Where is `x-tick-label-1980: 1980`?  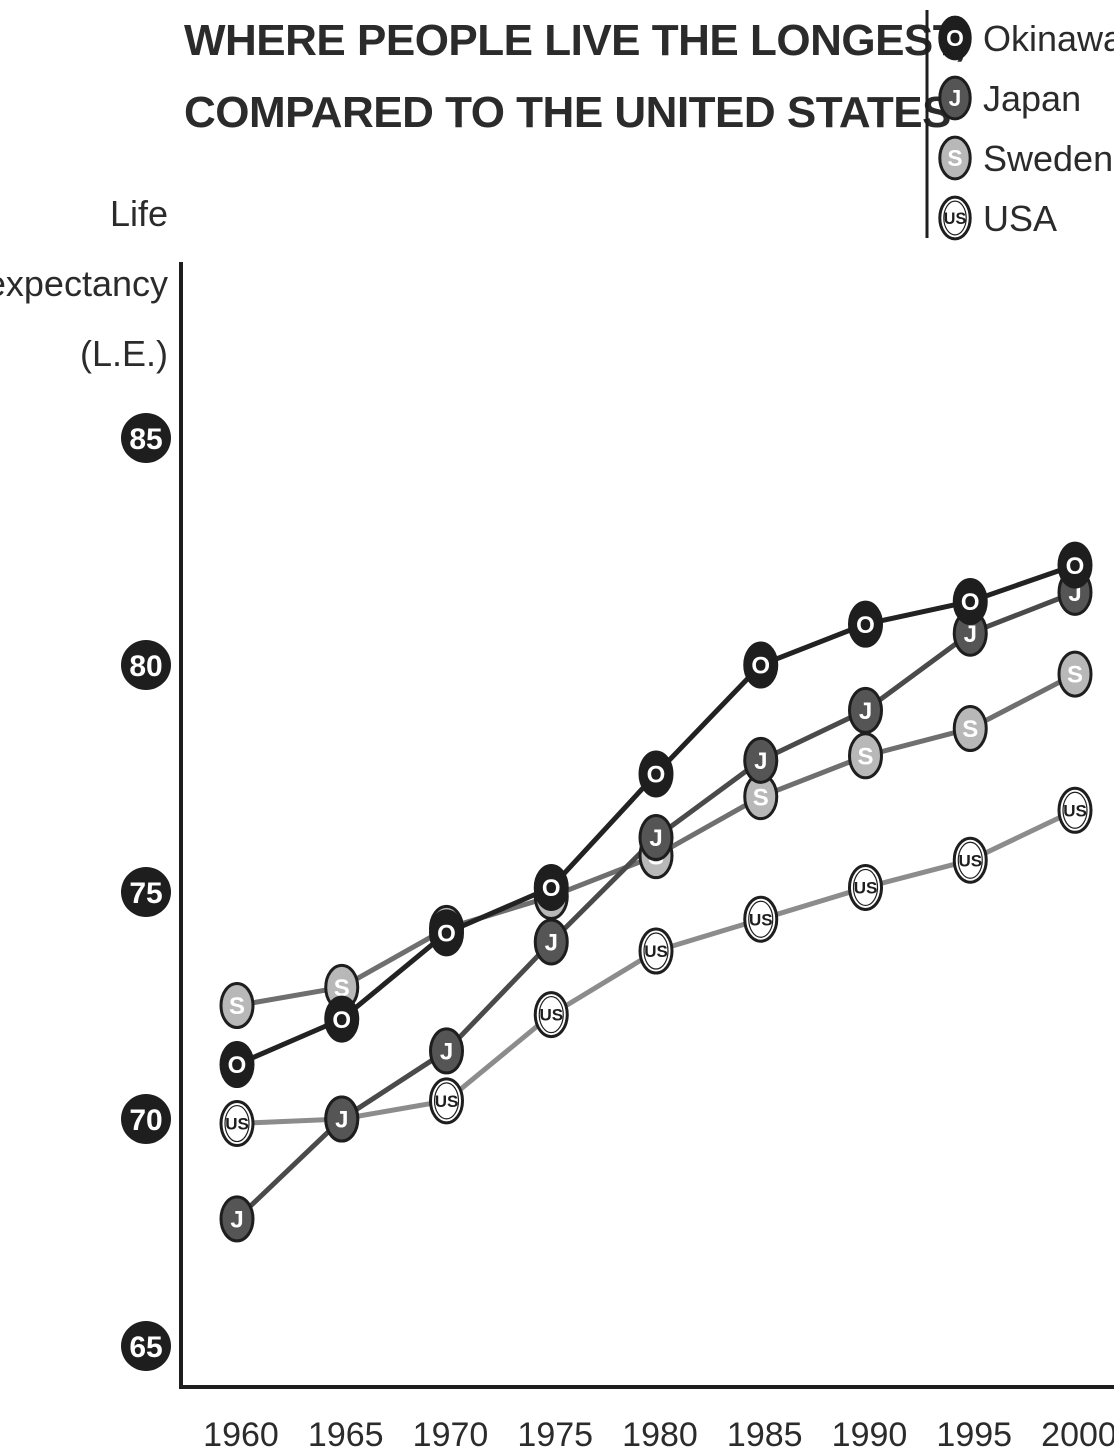 x-tick-label-1980: 1980 is located at coordinates (660, 1435).